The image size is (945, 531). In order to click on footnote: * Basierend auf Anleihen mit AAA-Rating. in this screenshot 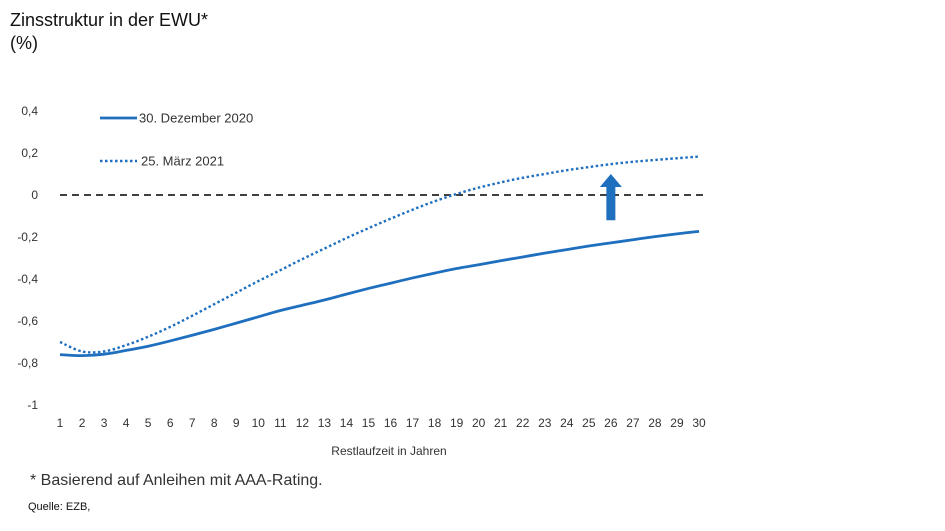, I will do `click(176, 480)`.